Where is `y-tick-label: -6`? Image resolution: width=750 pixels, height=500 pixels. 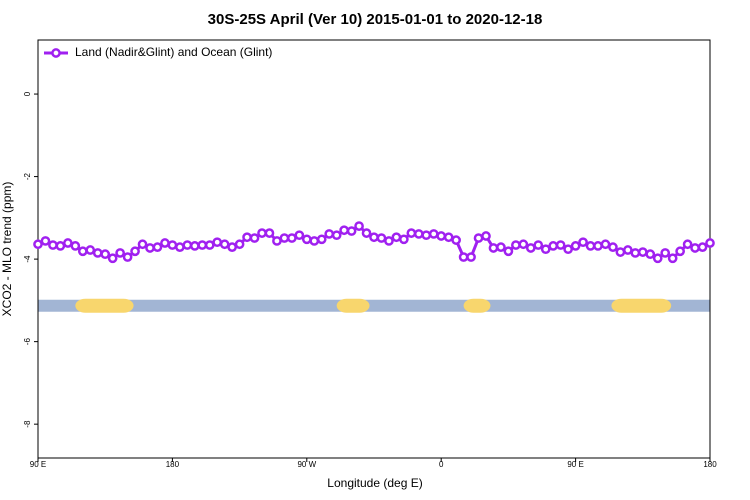
y-tick-label: -6 is located at coordinates (27, 342).